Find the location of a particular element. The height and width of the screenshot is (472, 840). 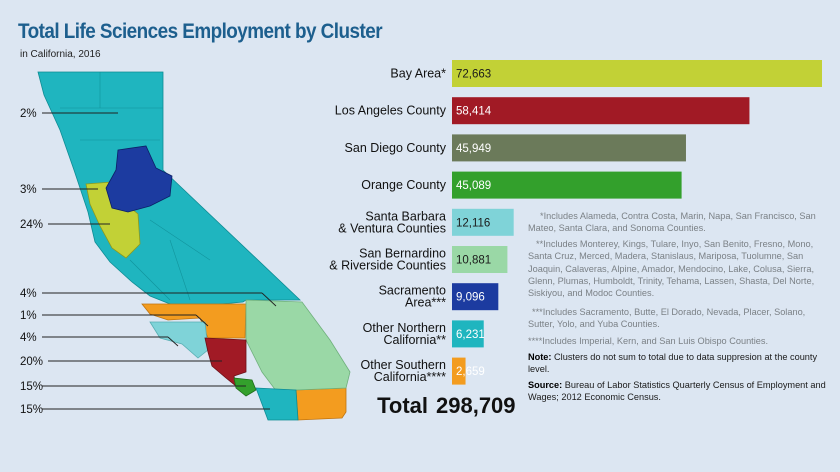

category-label: Sacramento Area*** is located at coordinates (413, 297).